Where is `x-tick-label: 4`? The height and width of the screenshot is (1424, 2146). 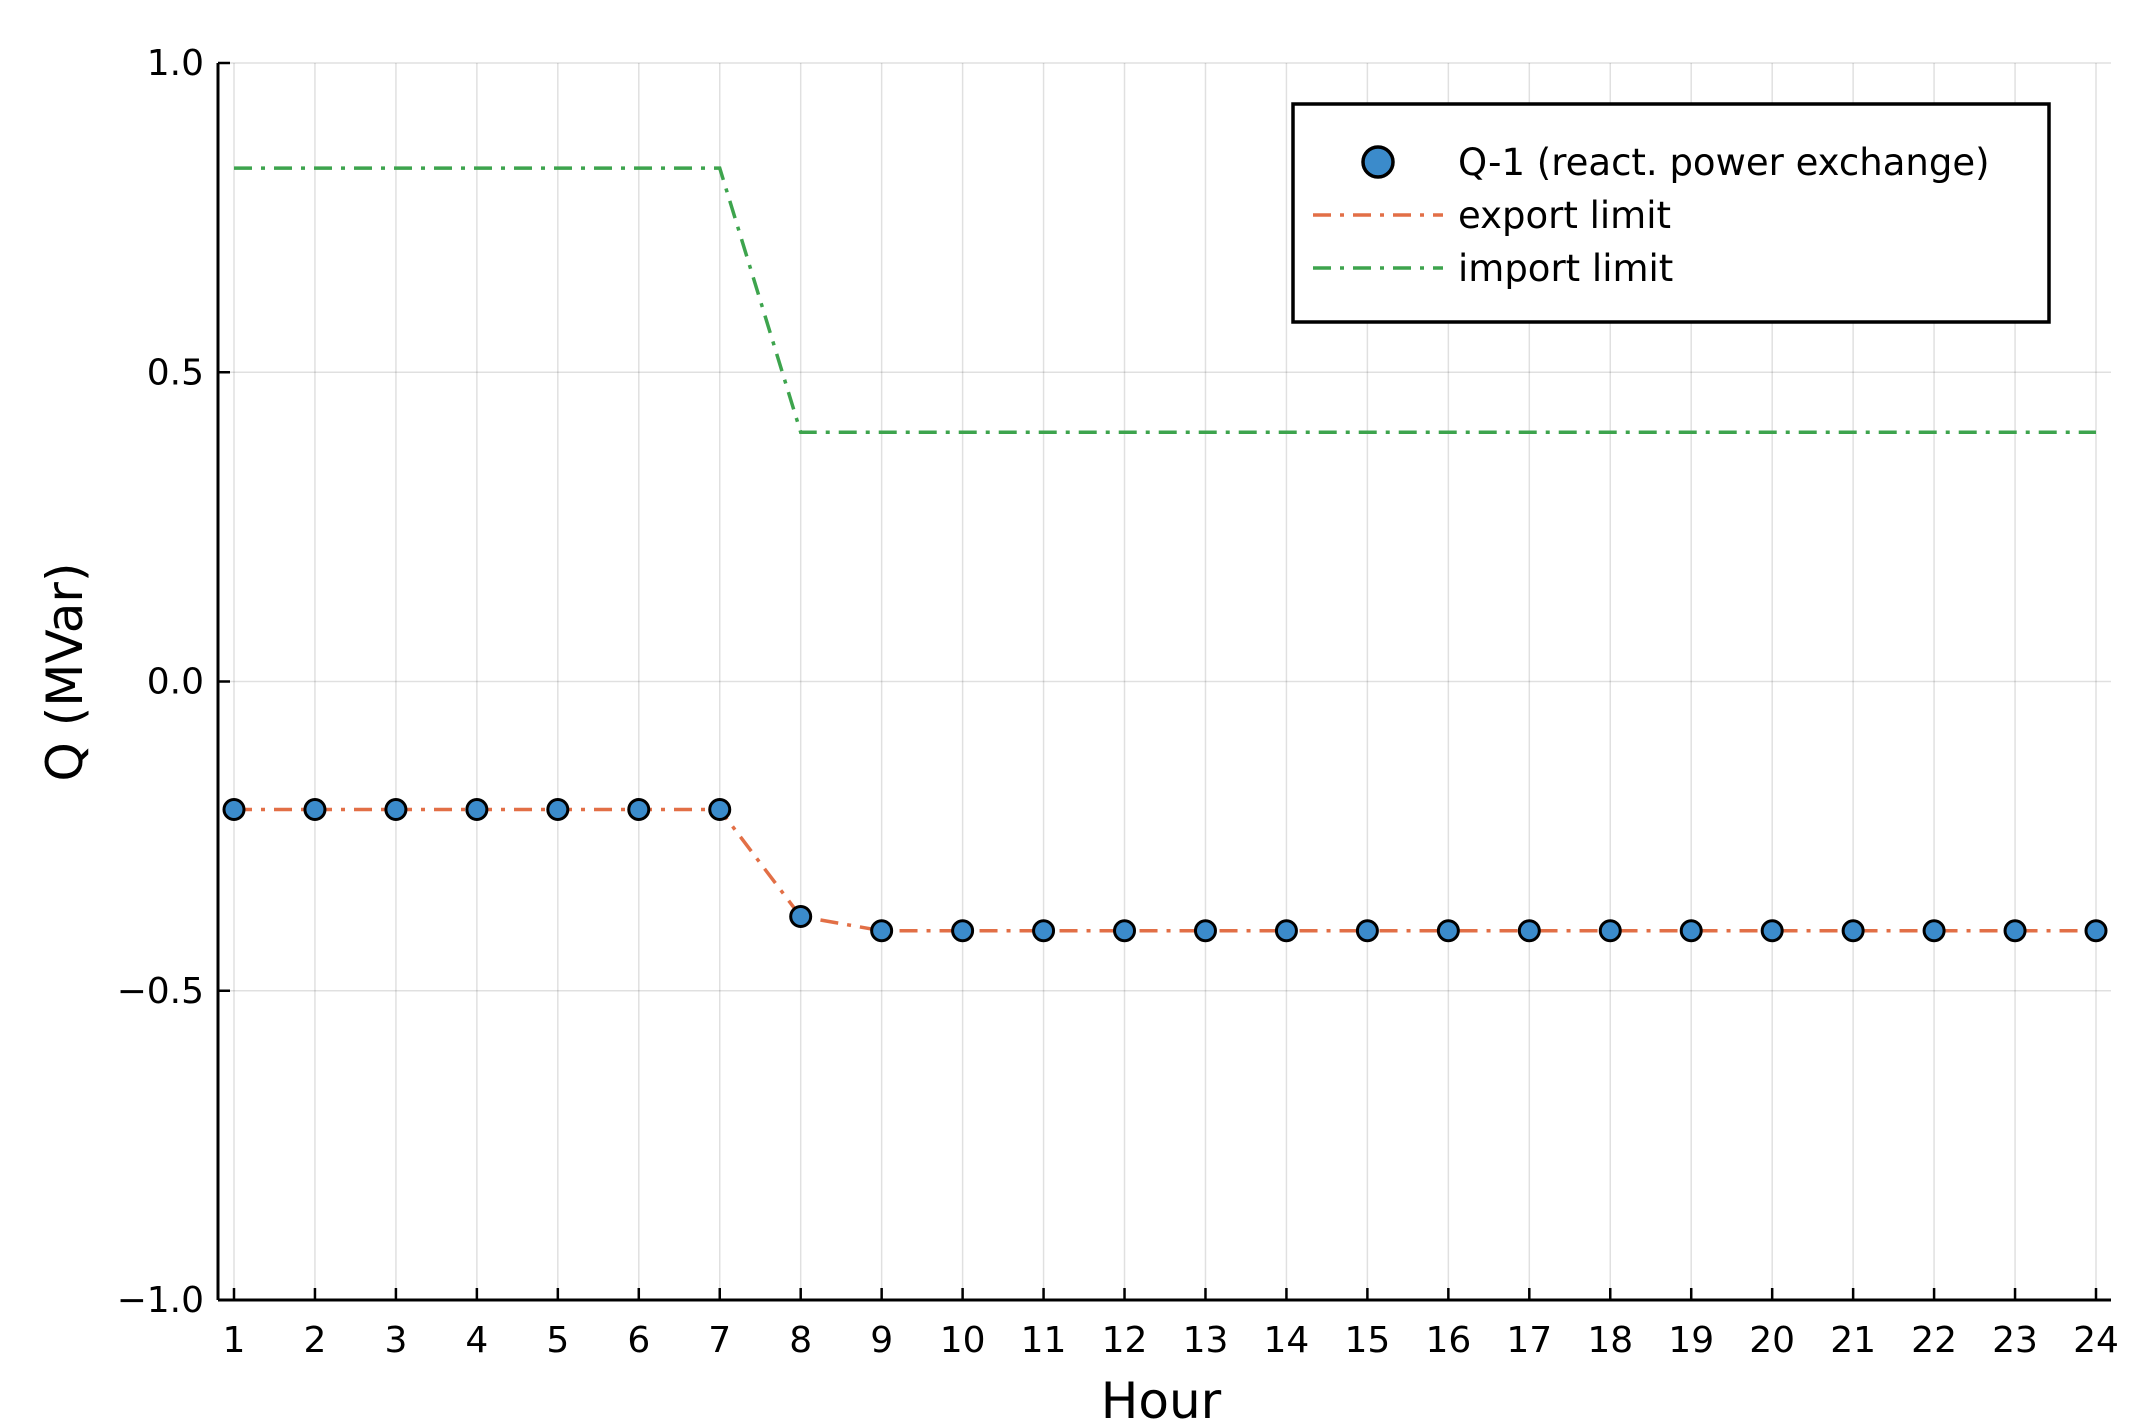
x-tick-label: 4 is located at coordinates (476, 1340).